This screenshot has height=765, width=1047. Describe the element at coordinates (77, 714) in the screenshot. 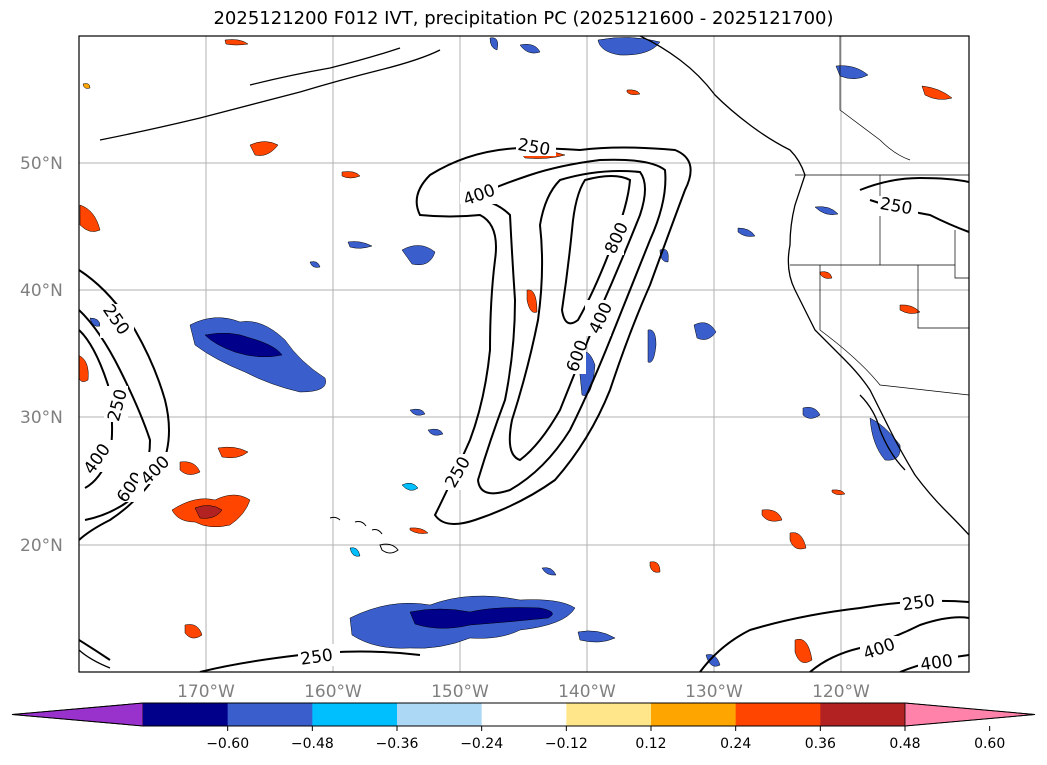

I see `colorbar-extend-left` at that location.